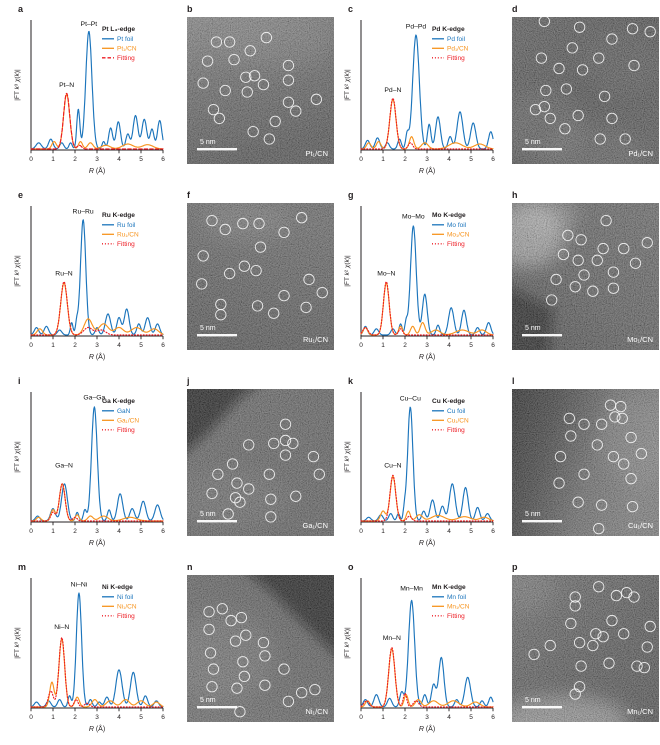 The width and height of the screenshot is (660, 745). What do you see at coordinates (448, 29) in the screenshot?
I see `legend-title: Pd K-edge` at bounding box center [448, 29].